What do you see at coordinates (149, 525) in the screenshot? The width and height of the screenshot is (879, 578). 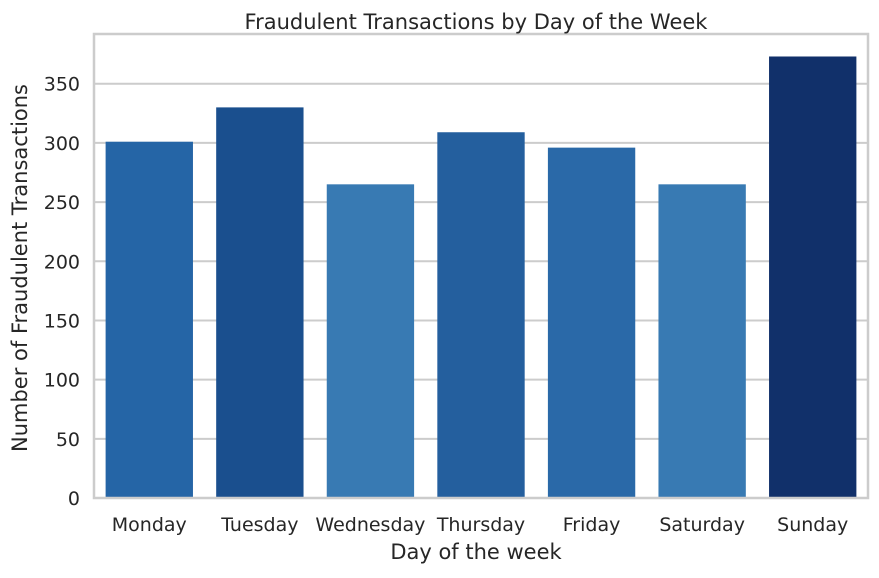 I see `x-tick-label-monday: Monday` at bounding box center [149, 525].